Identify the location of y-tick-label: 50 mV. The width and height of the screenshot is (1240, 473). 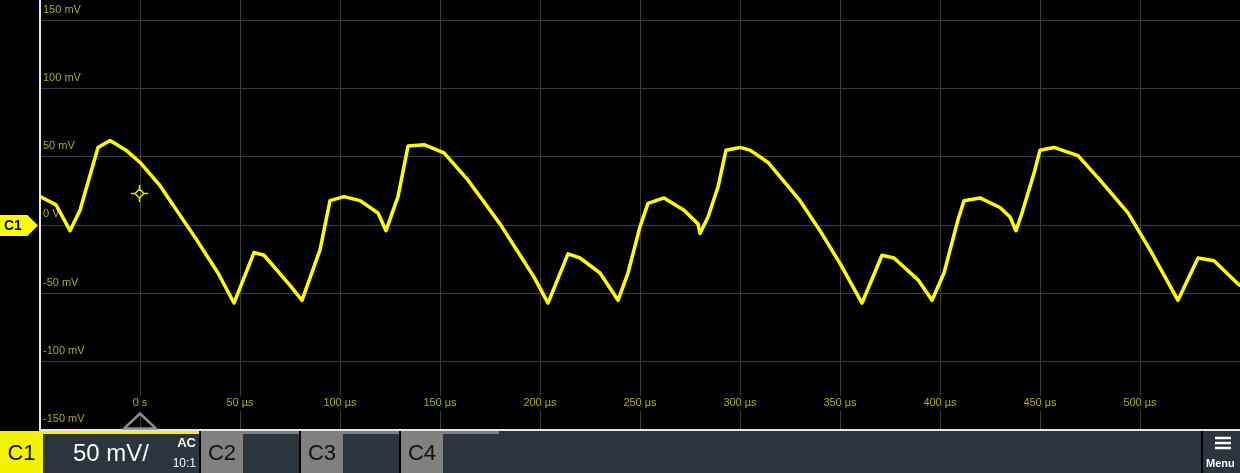
(59, 145).